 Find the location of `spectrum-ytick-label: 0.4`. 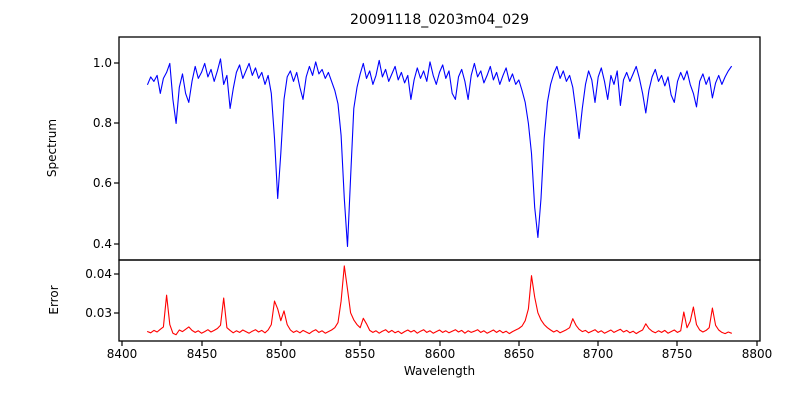

spectrum-ytick-label: 0.4 is located at coordinates (102, 244).